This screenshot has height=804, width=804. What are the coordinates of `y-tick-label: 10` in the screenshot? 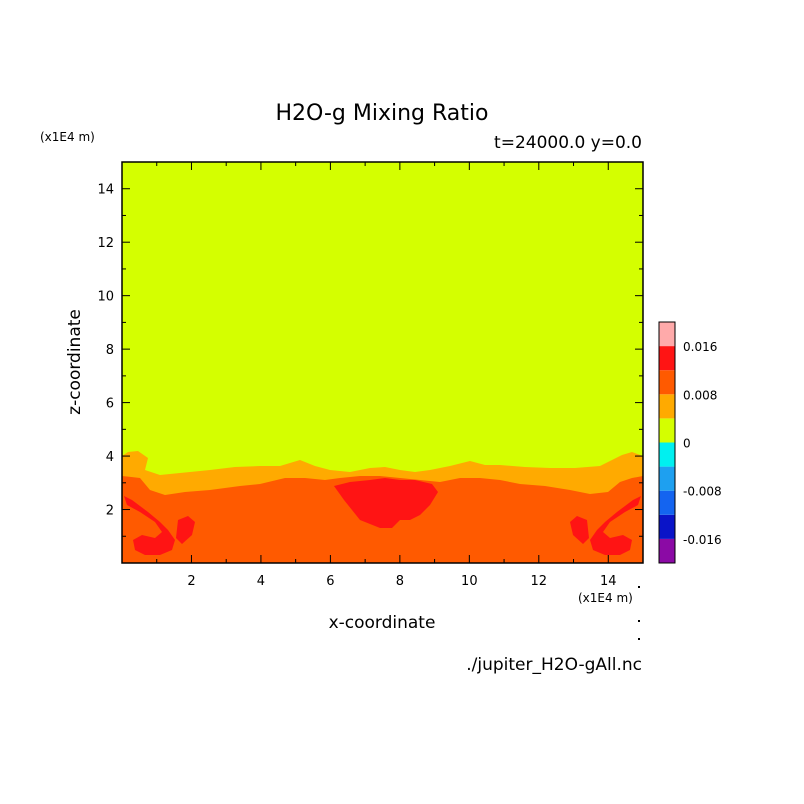 It's located at (105, 297).